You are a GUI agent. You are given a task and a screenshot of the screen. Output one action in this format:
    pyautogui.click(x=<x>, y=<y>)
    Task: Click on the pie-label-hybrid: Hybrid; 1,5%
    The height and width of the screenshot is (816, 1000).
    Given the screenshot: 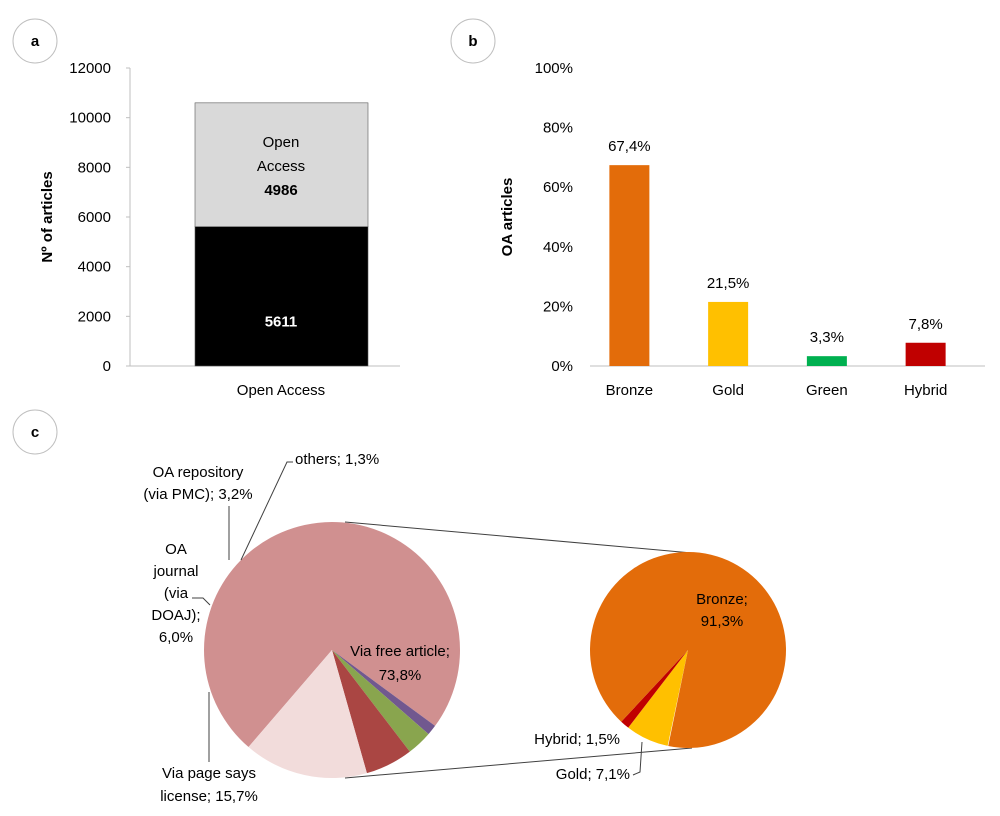 What is the action you would take?
    pyautogui.click(x=577, y=739)
    